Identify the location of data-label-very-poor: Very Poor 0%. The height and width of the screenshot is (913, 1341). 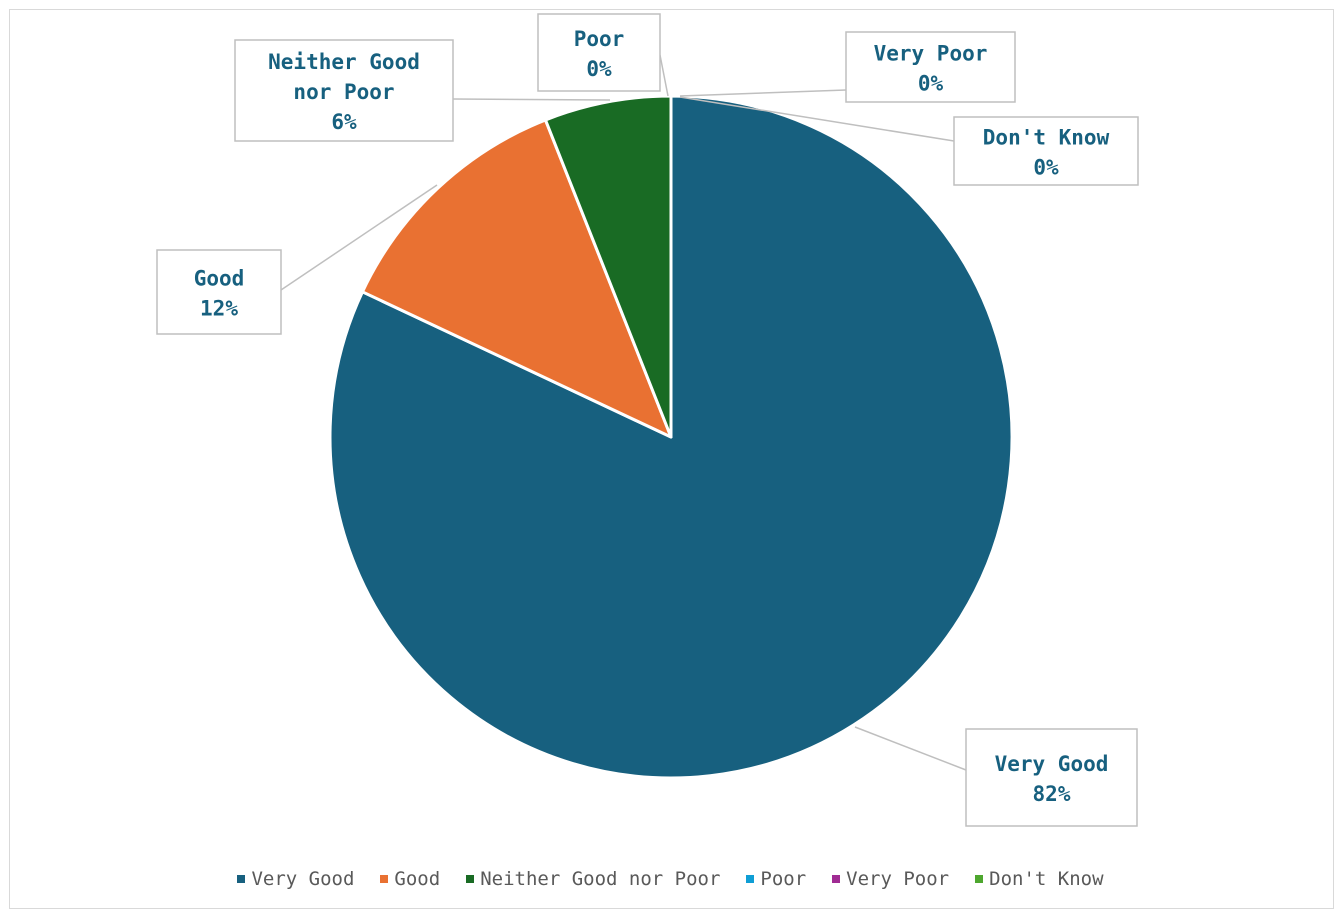
(930, 67).